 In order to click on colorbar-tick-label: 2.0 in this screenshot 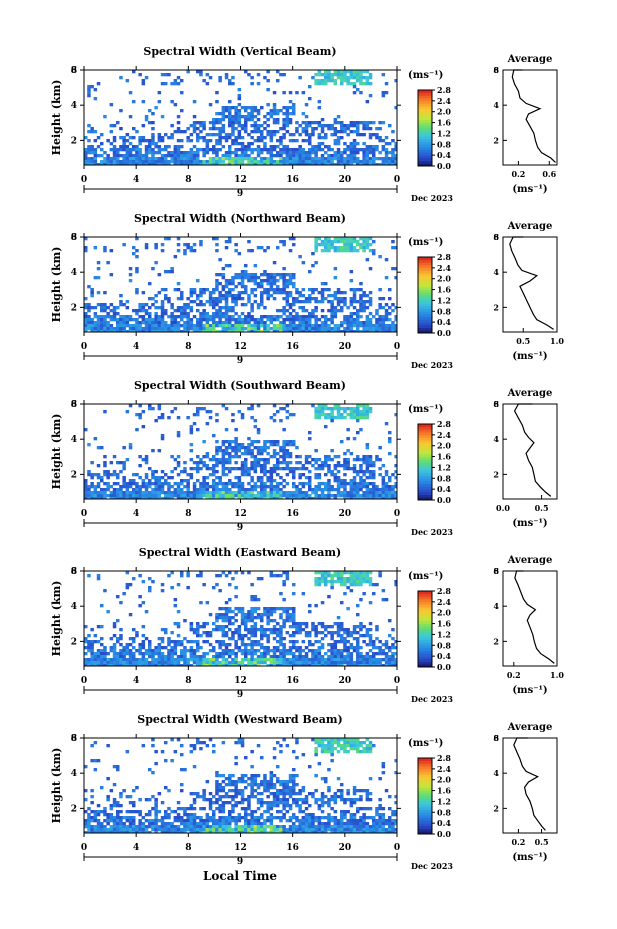, I will do `click(444, 279)`.